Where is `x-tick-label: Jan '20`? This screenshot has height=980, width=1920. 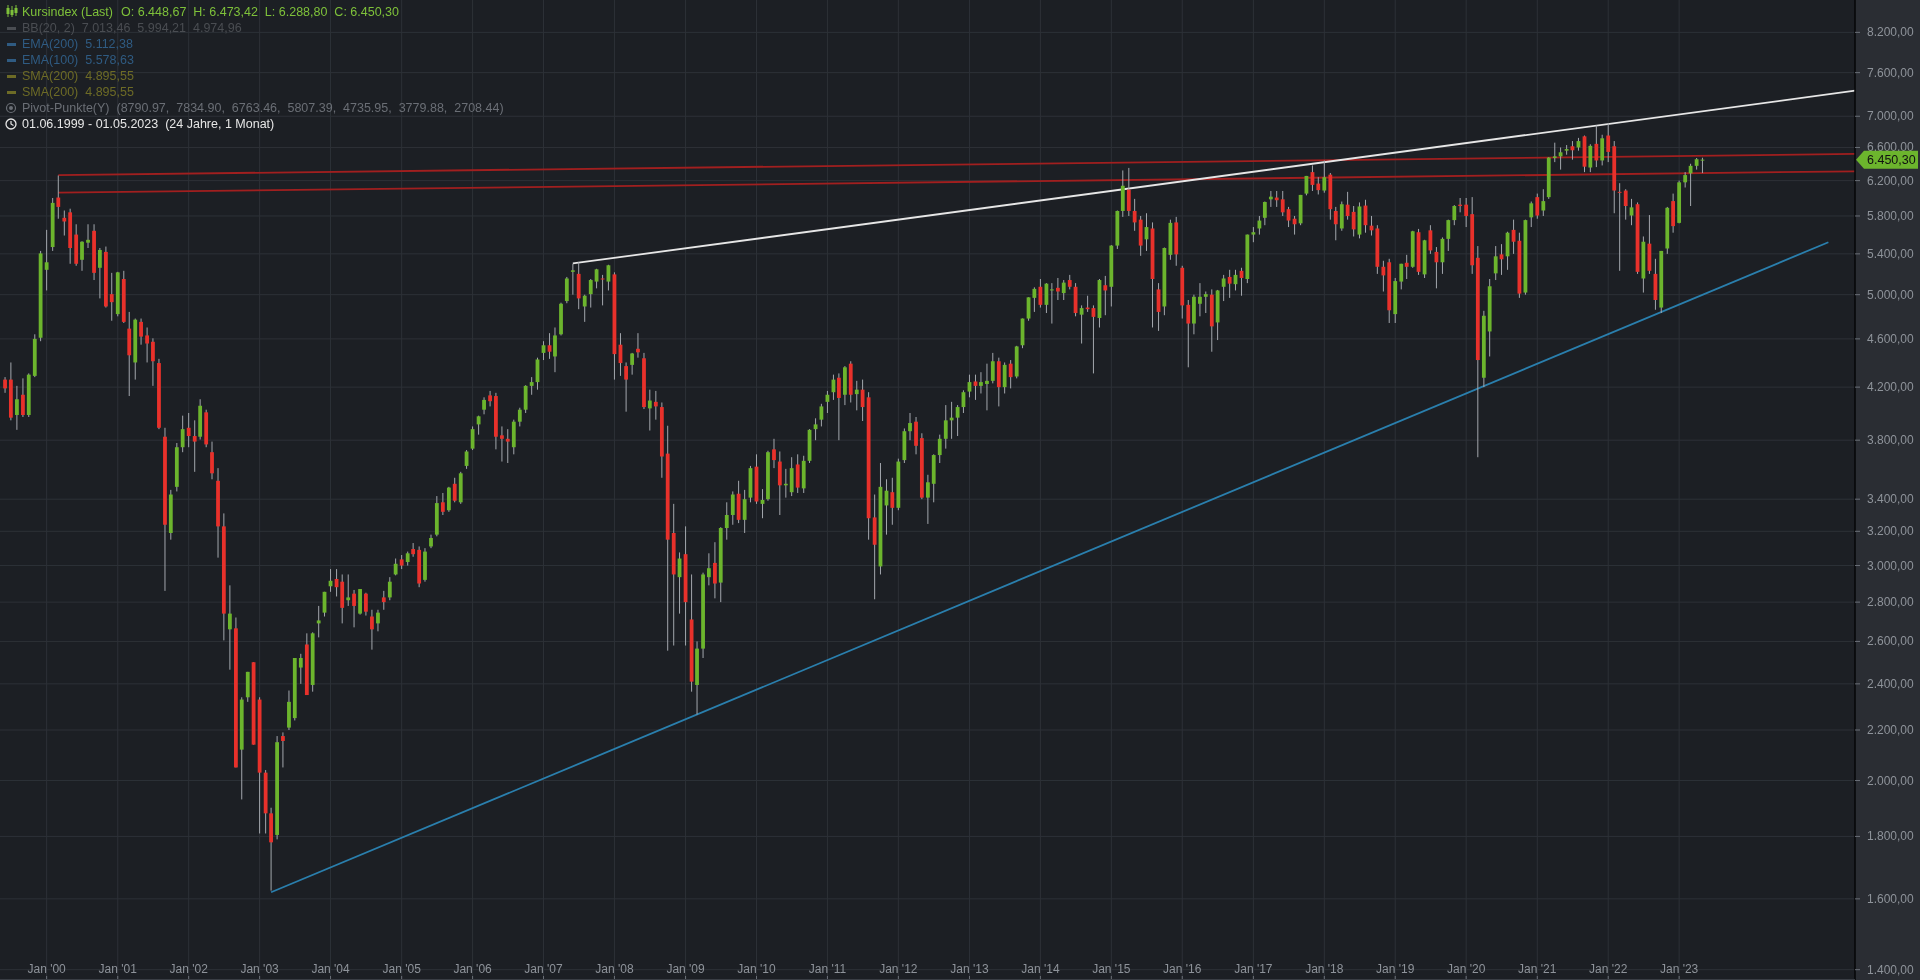 x-tick-label: Jan '20 is located at coordinates (1466, 969).